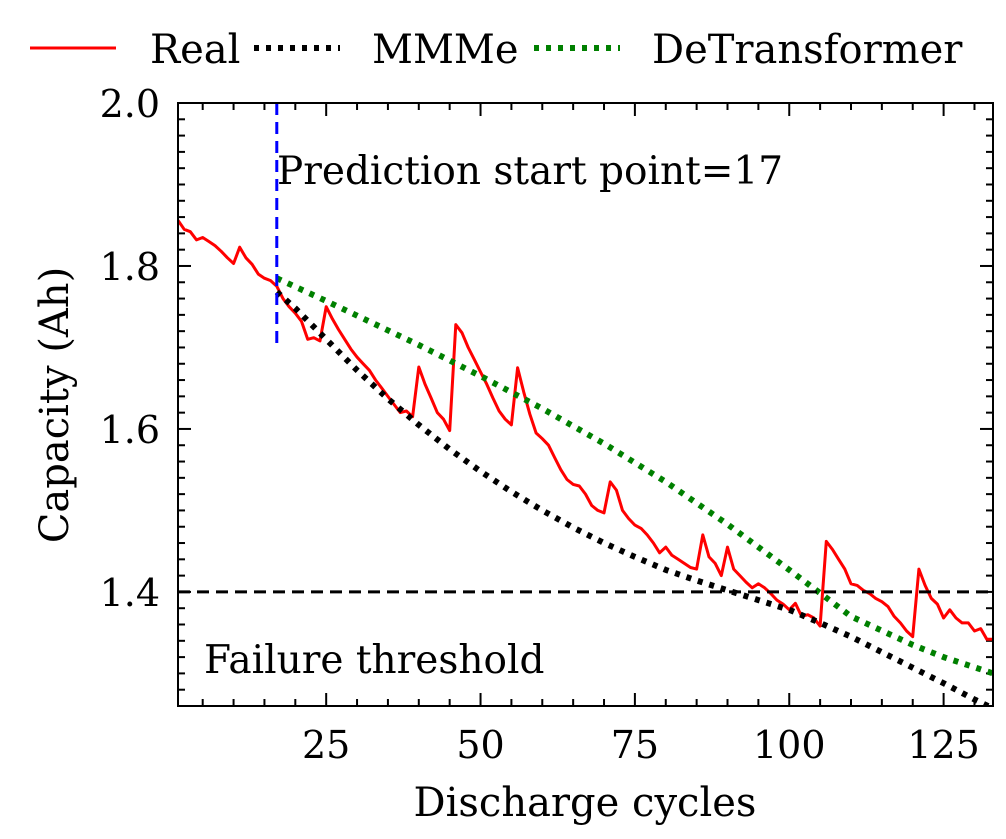 The width and height of the screenshot is (1006, 839). Describe the element at coordinates (789, 745) in the screenshot. I see `x-tick-label: 100` at that location.